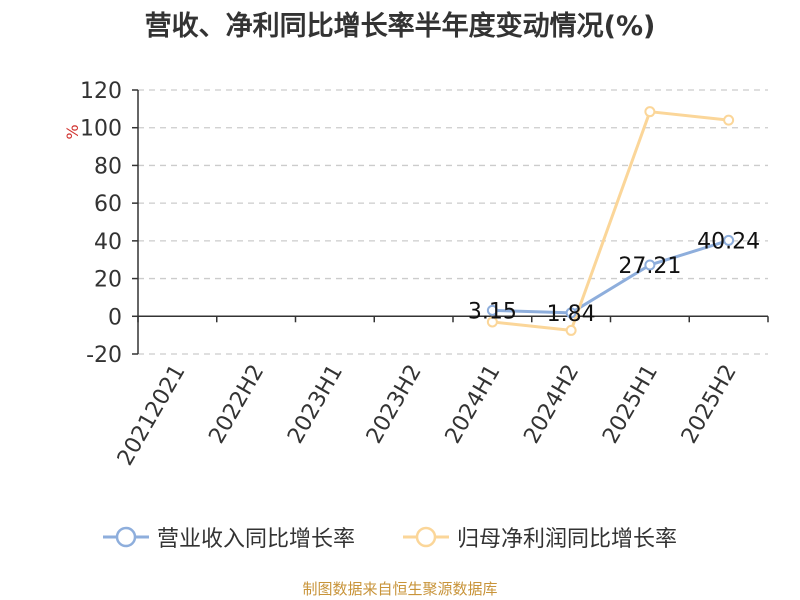 This screenshot has height=600, width=800. I want to click on x-tick-label: 2024H2, so click(551, 404).